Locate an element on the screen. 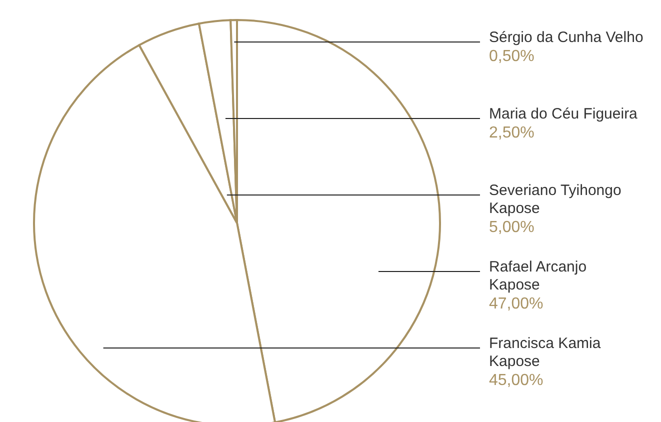 This screenshot has height=422, width=661. slice-label: Francisca Kamia Kapose is located at coordinates (545, 352).